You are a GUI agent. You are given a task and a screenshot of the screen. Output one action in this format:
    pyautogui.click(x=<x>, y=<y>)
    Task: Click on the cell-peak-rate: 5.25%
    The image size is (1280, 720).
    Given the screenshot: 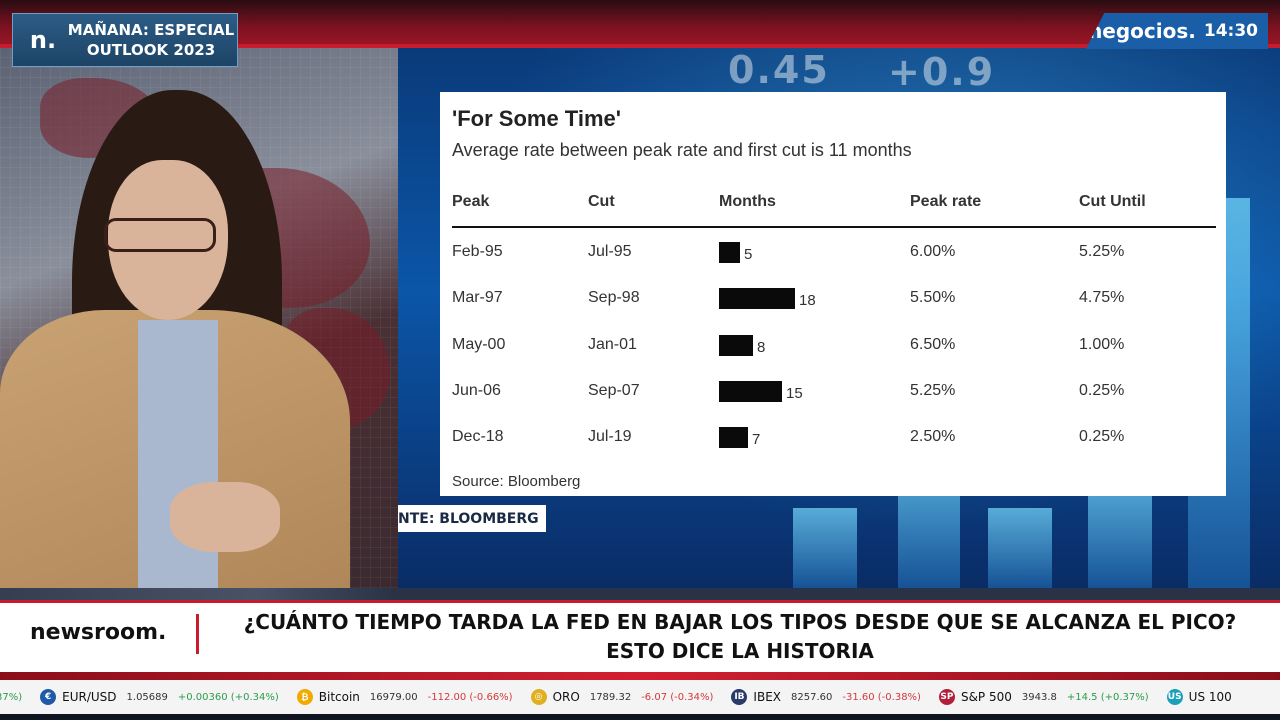 What is the action you would take?
    pyautogui.click(x=933, y=390)
    